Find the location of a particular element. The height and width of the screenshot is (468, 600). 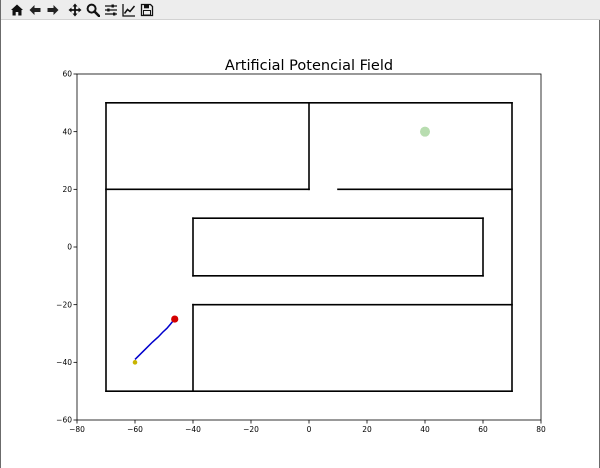

x-tick-label: −20 is located at coordinates (251, 429).